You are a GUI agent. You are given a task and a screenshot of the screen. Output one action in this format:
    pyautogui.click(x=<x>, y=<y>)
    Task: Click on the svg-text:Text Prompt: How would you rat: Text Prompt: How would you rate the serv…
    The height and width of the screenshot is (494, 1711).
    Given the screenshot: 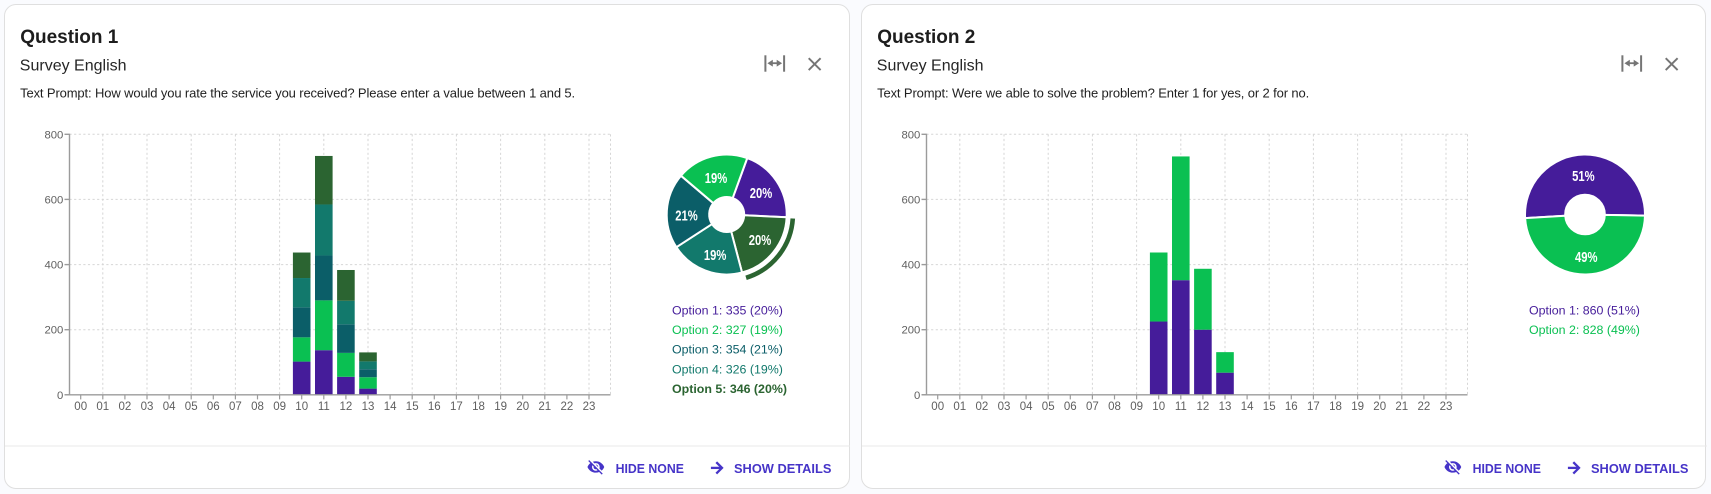 What is the action you would take?
    pyautogui.click(x=297, y=93)
    